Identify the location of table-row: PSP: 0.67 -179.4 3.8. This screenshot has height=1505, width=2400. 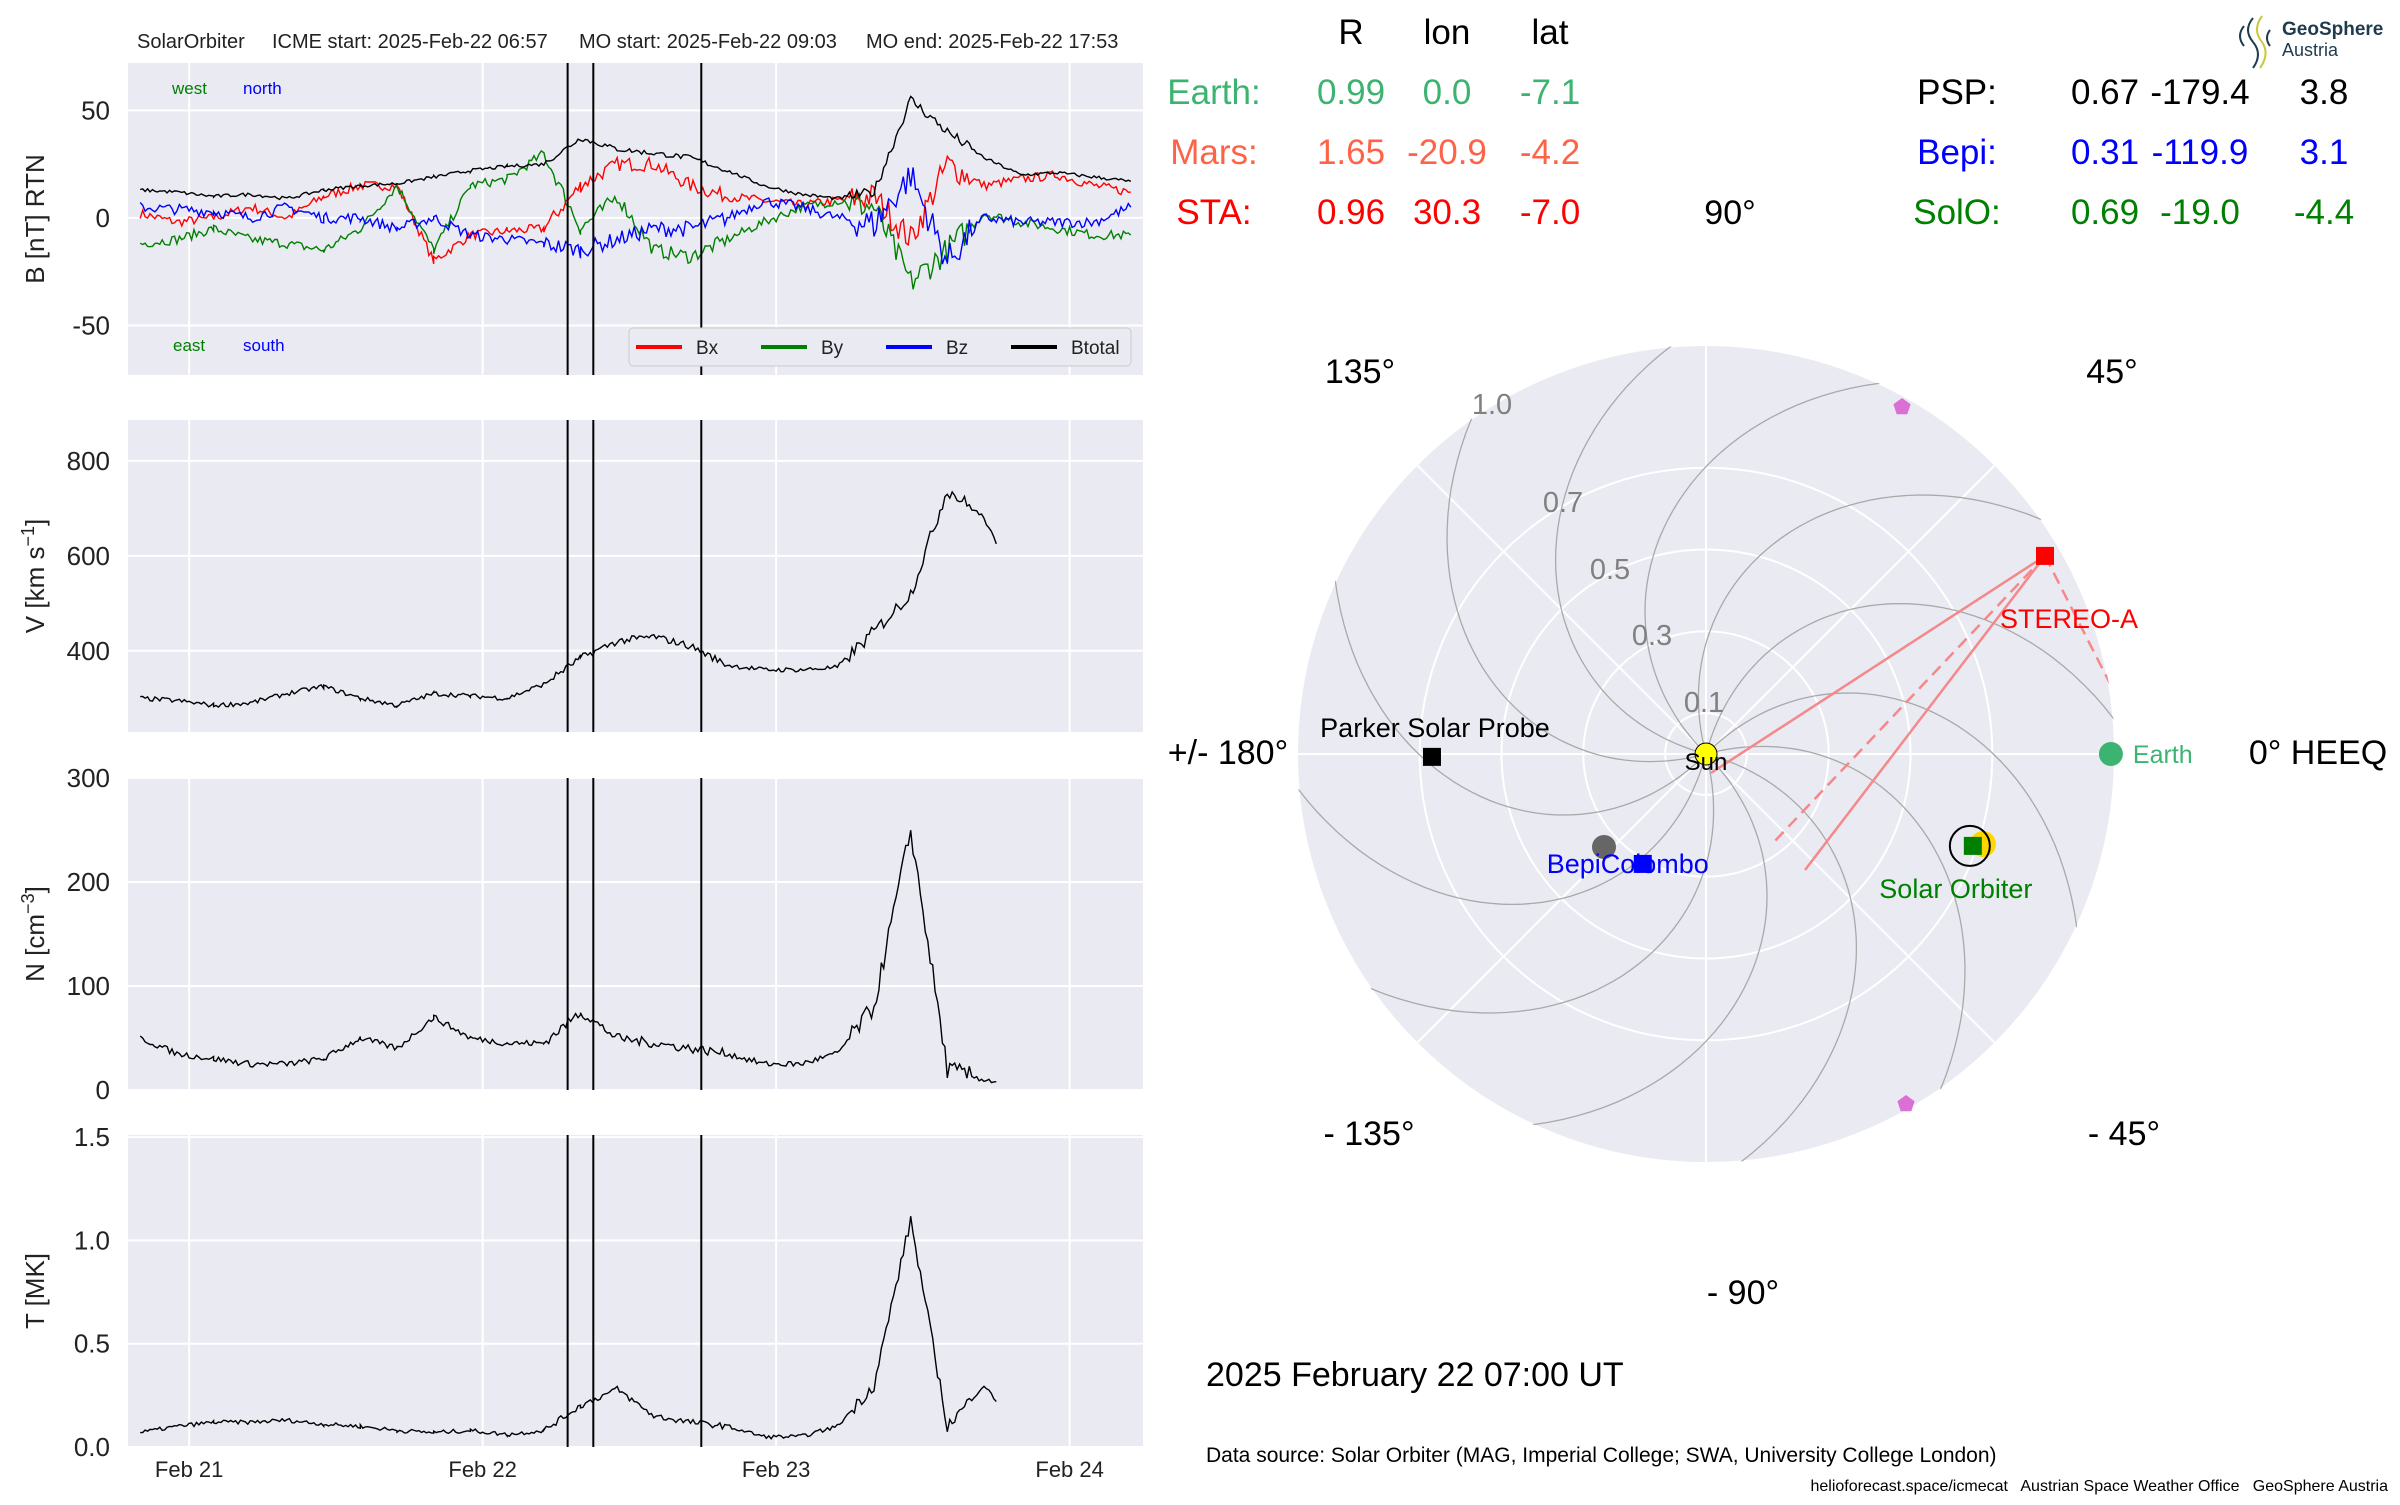
(2132, 92).